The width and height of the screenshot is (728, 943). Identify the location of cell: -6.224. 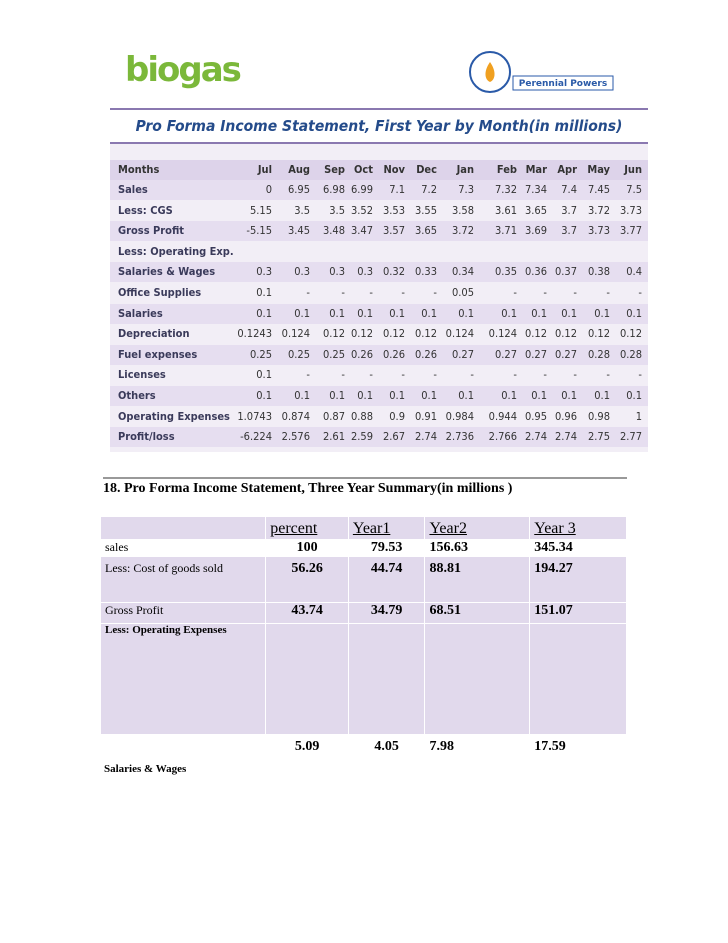
(256, 437).